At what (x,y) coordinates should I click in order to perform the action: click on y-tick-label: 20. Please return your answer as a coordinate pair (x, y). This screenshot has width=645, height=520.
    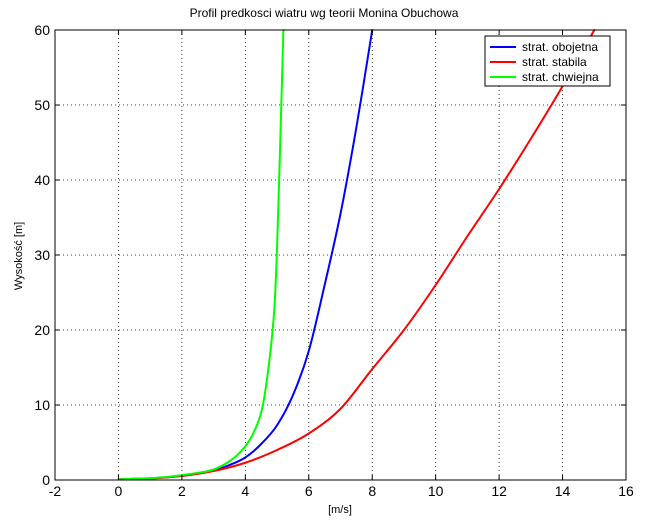
    Looking at the image, I should click on (42, 330).